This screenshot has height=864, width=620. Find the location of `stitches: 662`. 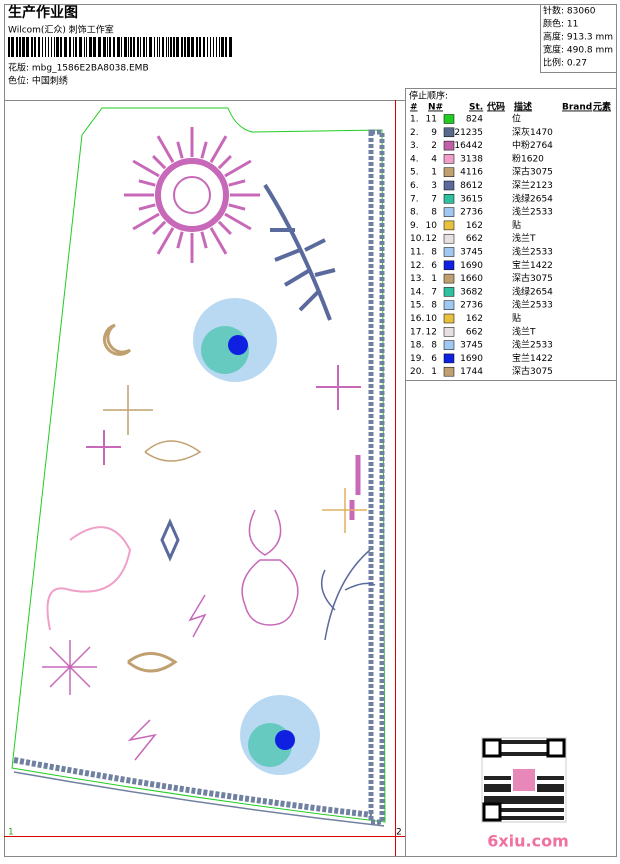

stitches: 662 is located at coordinates (474, 332).